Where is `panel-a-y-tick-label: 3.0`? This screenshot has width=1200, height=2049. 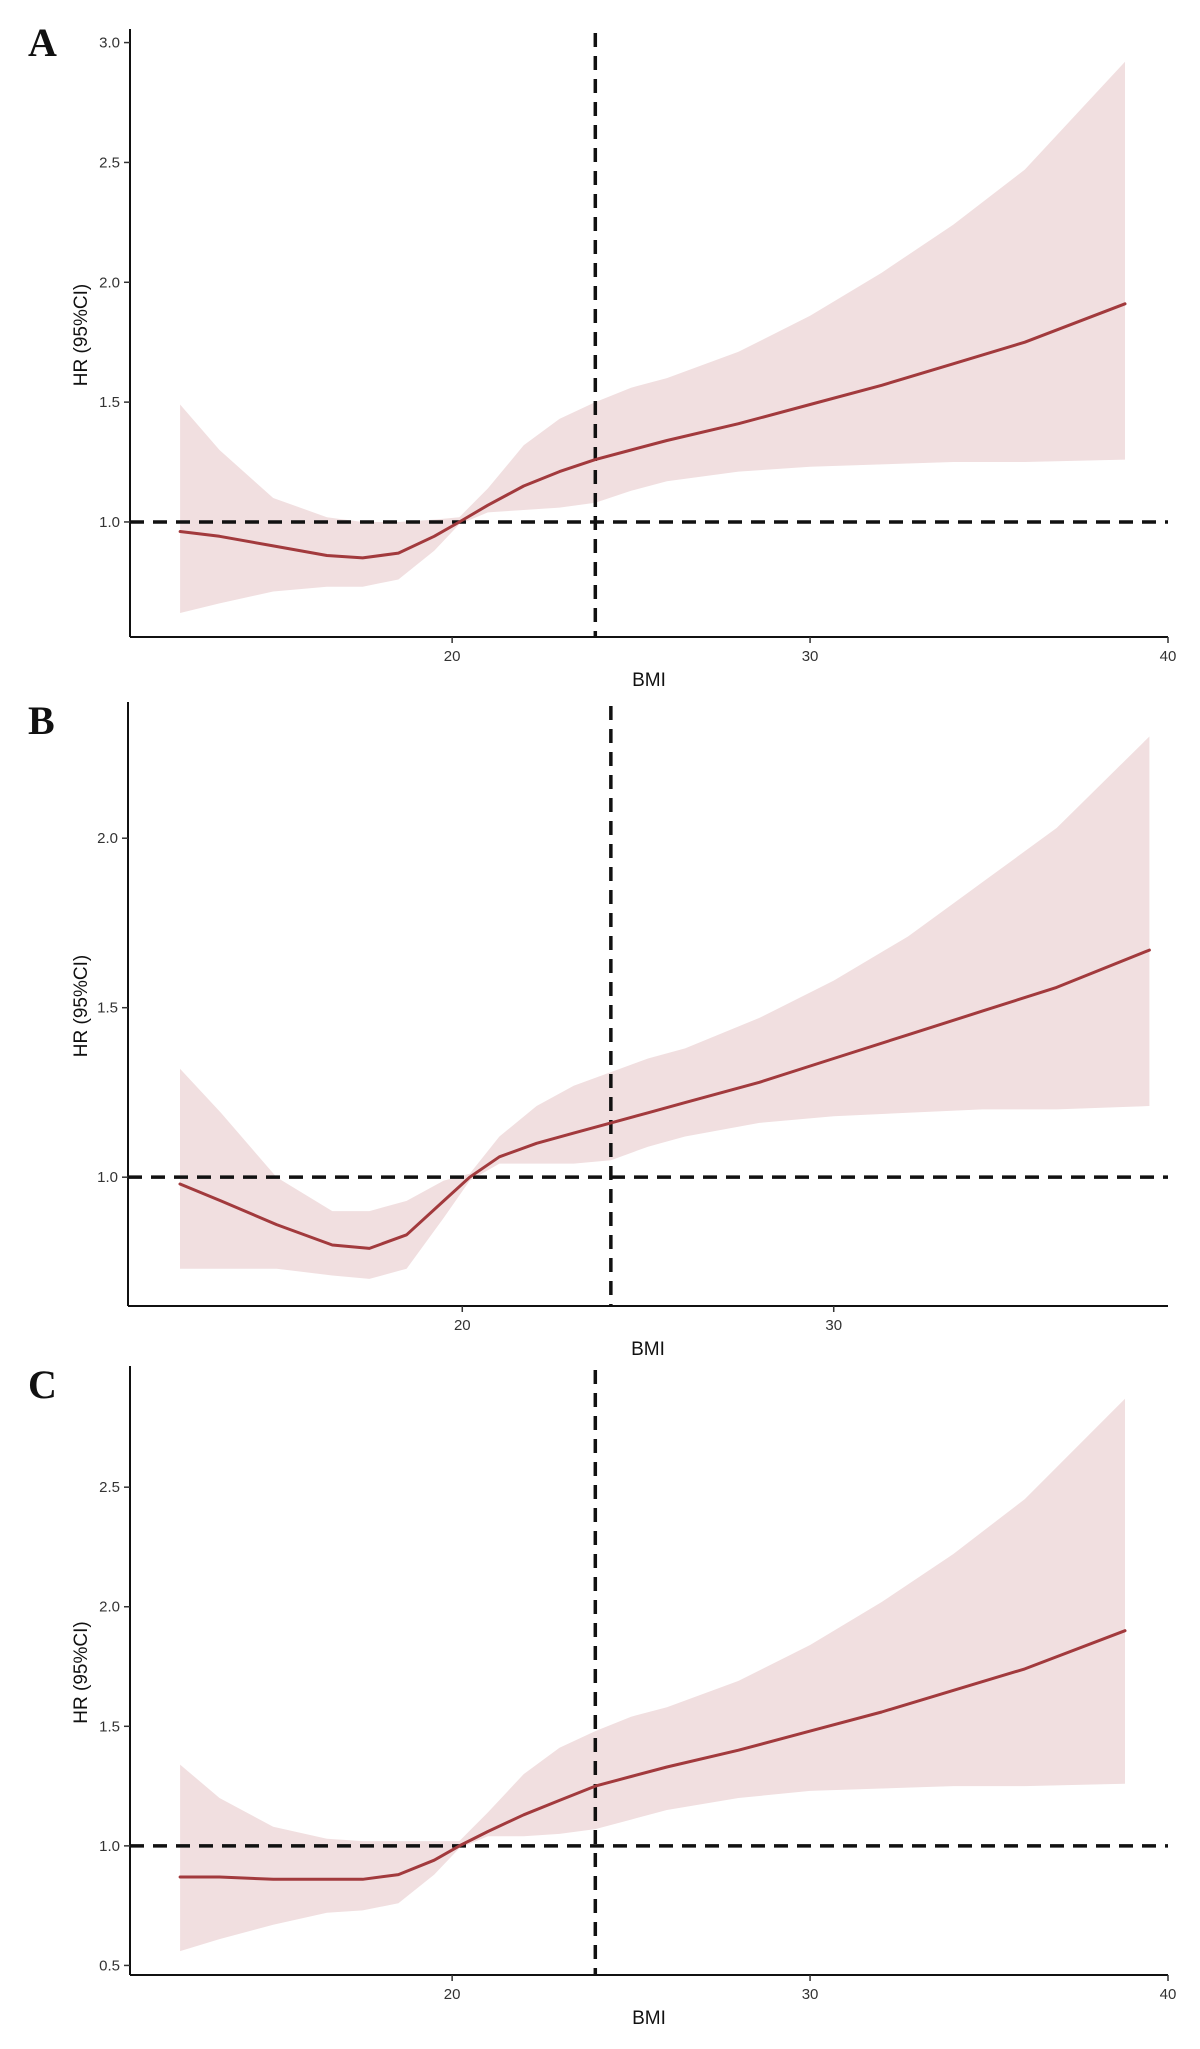 panel-a-y-tick-label: 3.0 is located at coordinates (109, 43).